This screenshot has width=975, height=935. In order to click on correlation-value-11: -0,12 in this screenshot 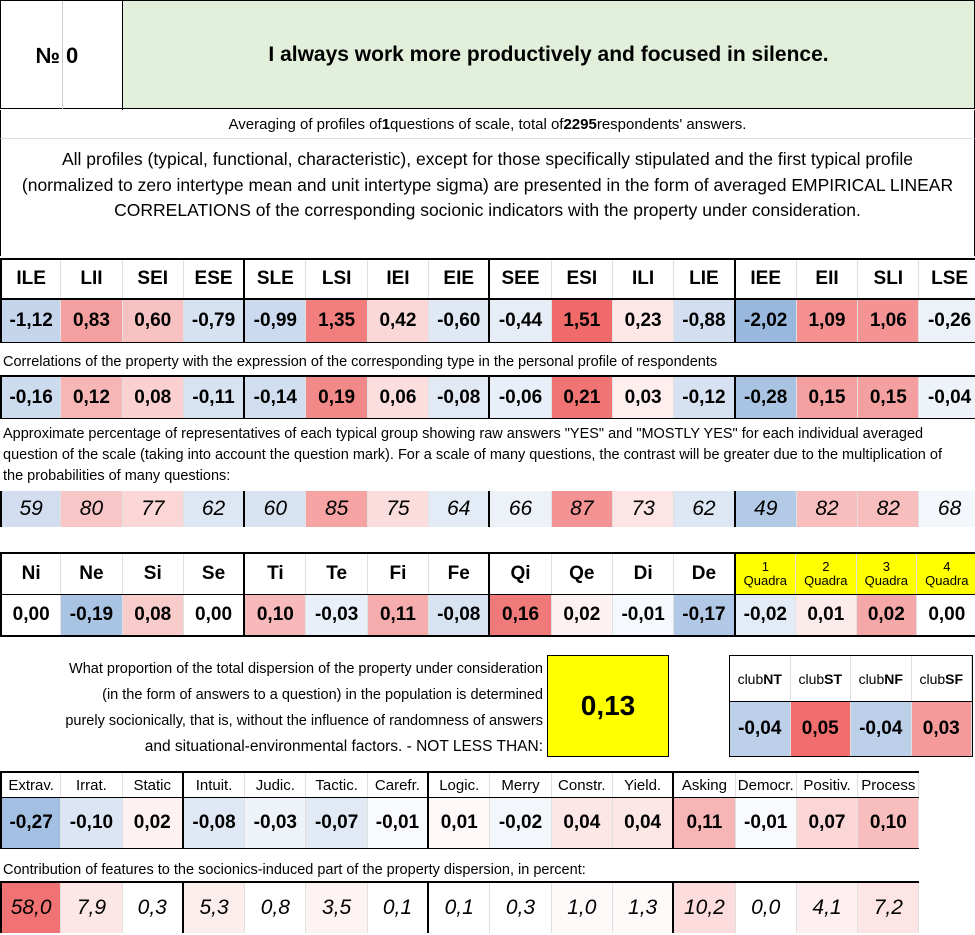, I will do `click(705, 397)`.